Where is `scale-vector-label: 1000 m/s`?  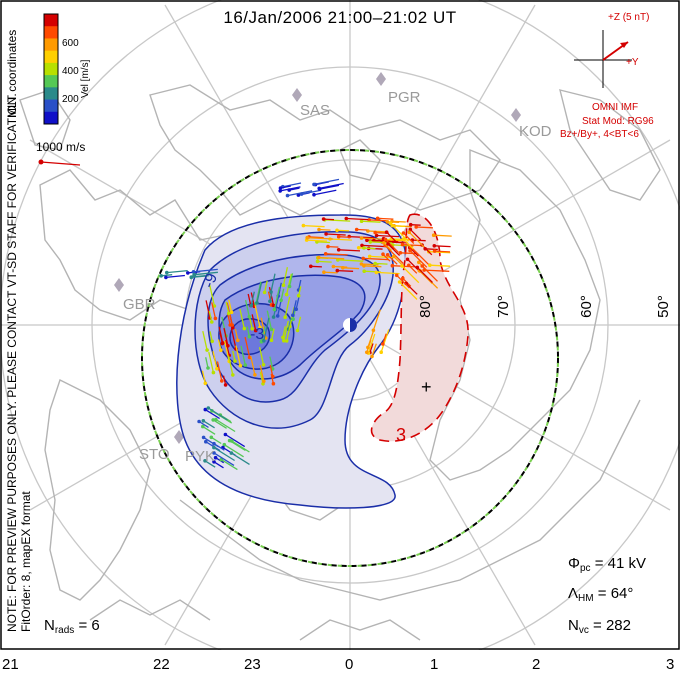 scale-vector-label: 1000 m/s is located at coordinates (61, 147).